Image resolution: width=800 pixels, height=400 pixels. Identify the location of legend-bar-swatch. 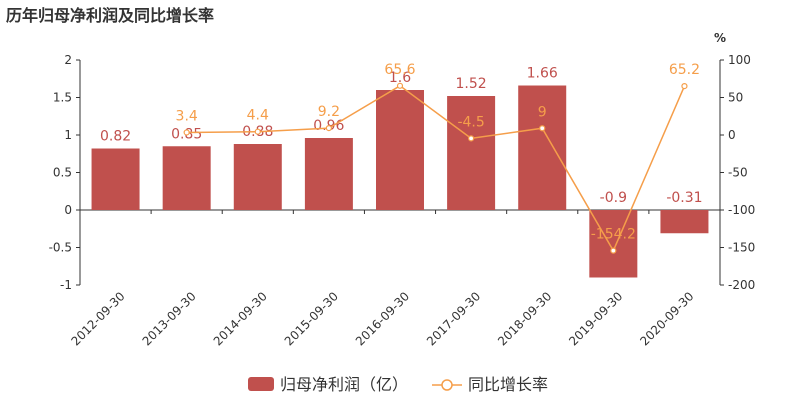
(261, 384).